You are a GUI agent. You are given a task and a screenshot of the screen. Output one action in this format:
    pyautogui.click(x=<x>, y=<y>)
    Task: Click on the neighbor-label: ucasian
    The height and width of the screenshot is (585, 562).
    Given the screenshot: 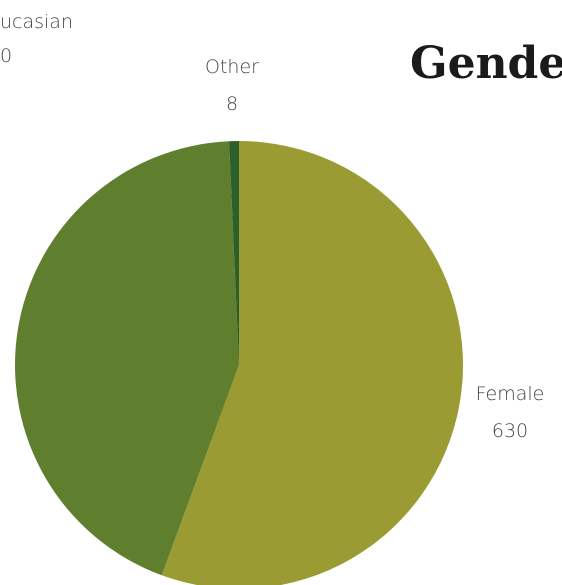 What is the action you would take?
    pyautogui.click(x=36, y=22)
    